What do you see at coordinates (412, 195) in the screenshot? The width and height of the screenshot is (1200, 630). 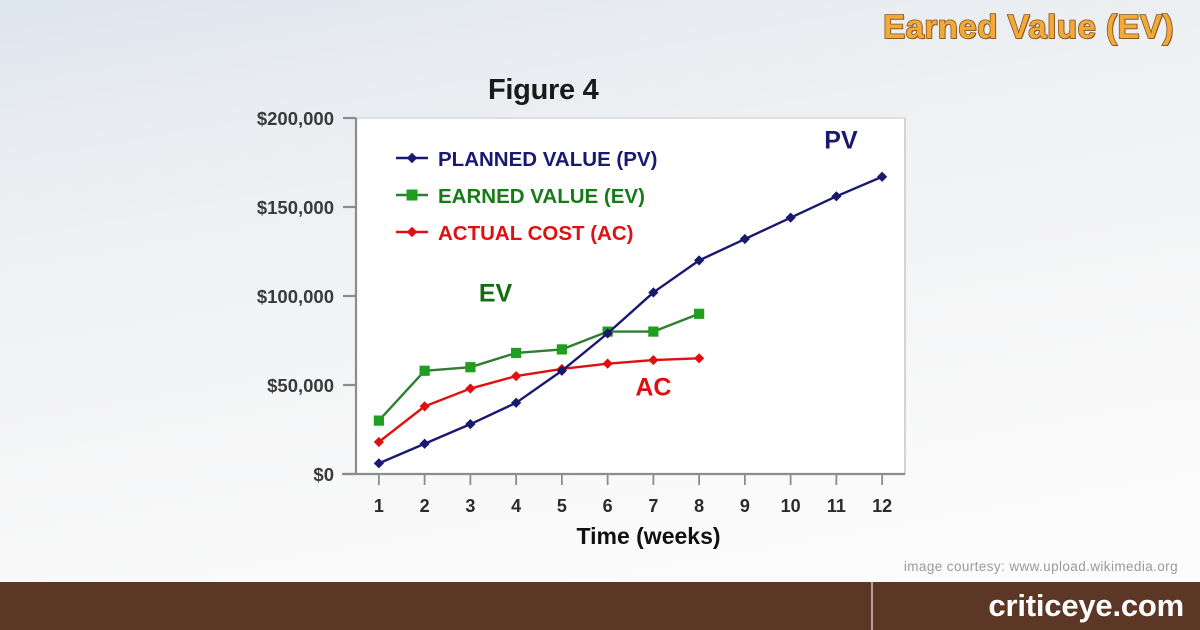 I see `legend-marker-ev` at bounding box center [412, 195].